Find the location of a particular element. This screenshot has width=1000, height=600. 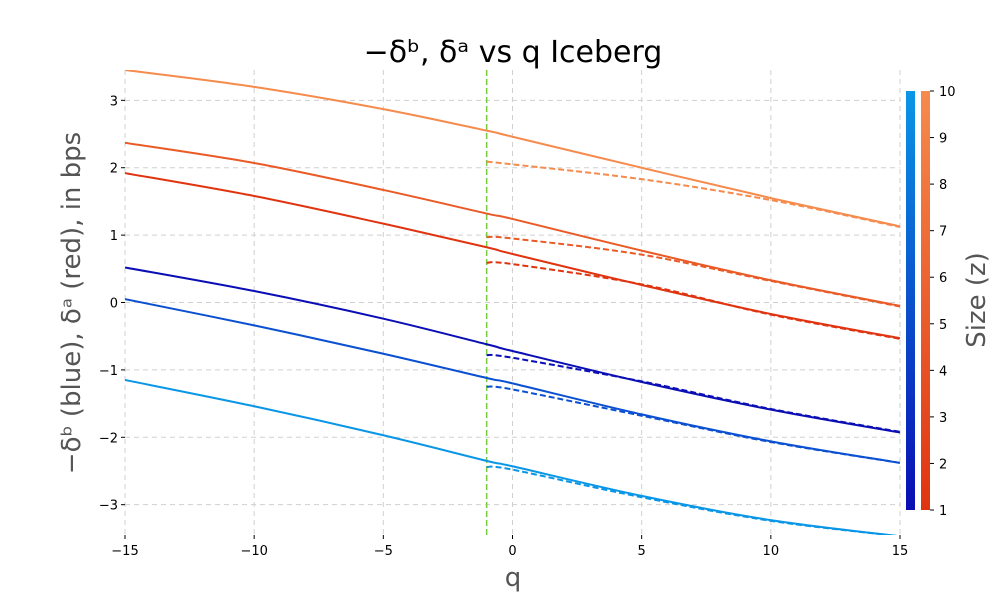

colorbar-tick-label: 7 is located at coordinates (943, 232).